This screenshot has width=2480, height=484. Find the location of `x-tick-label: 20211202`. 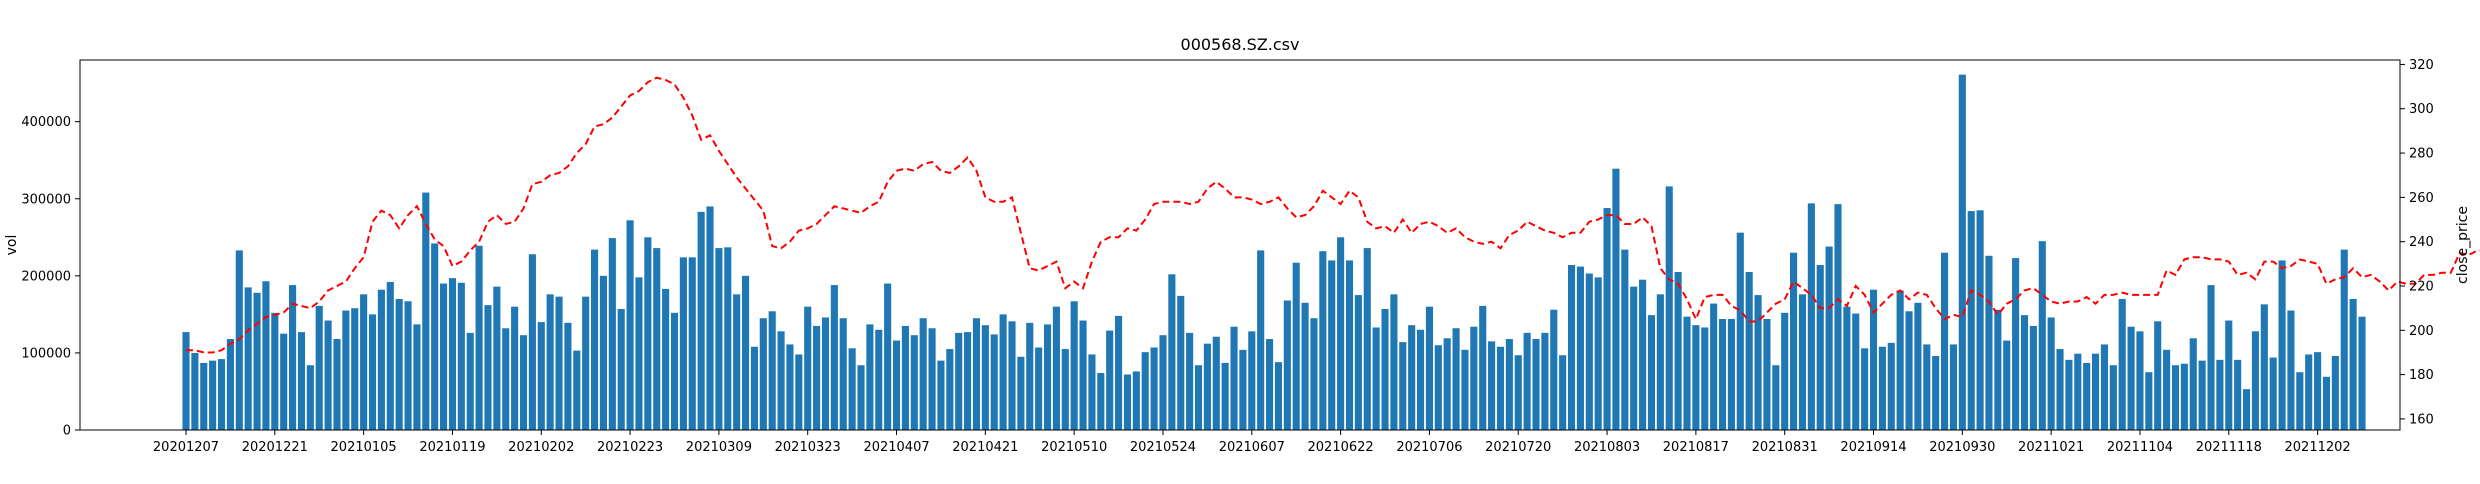

x-tick-label: 20211202 is located at coordinates (2318, 447).